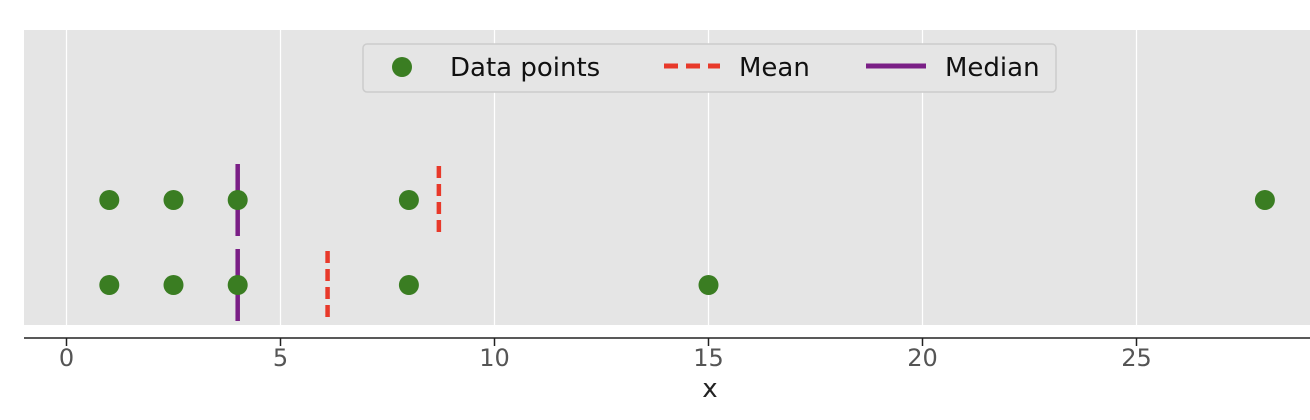 This screenshot has height=420, width=1310. What do you see at coordinates (402, 67) in the screenshot?
I see `legend-marker-data-points` at bounding box center [402, 67].